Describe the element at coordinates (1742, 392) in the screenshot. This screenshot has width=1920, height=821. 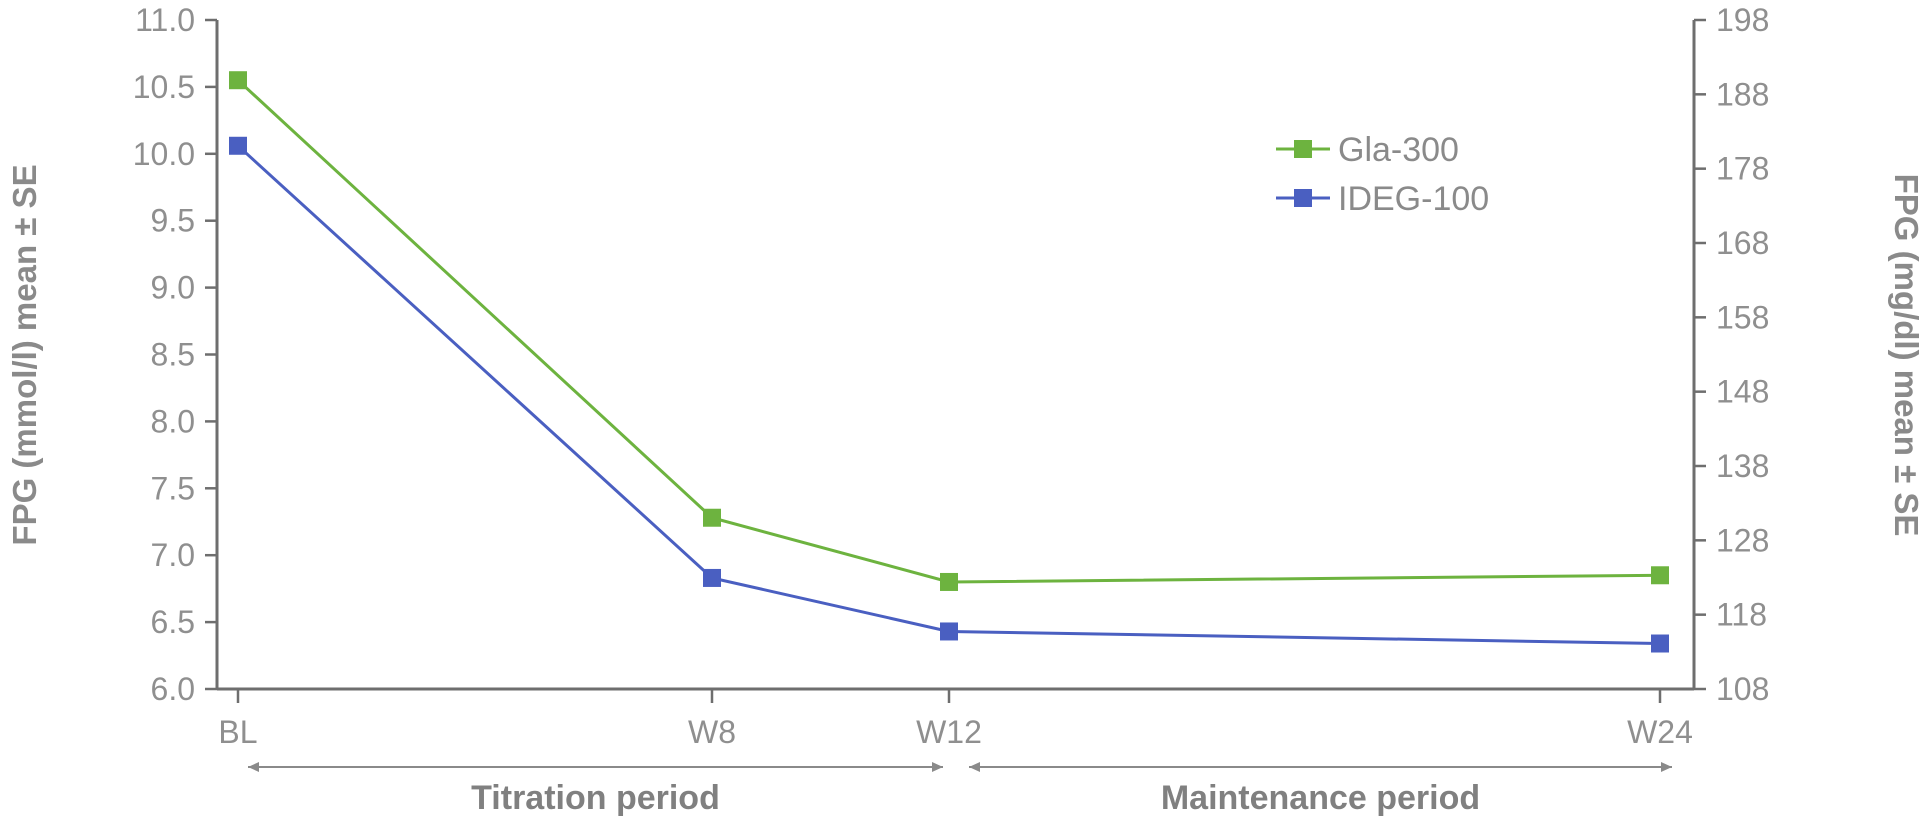
I see `right-y-tick-label: 148` at that location.